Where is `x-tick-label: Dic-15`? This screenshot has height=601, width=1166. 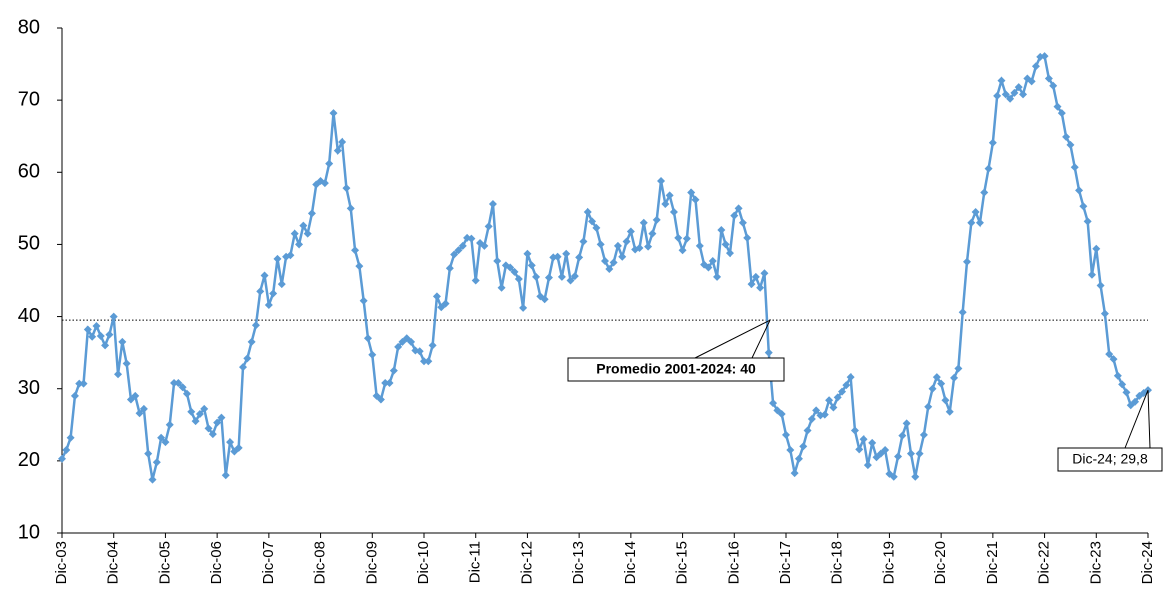
x-tick-label: Dic-15 is located at coordinates (682, 562).